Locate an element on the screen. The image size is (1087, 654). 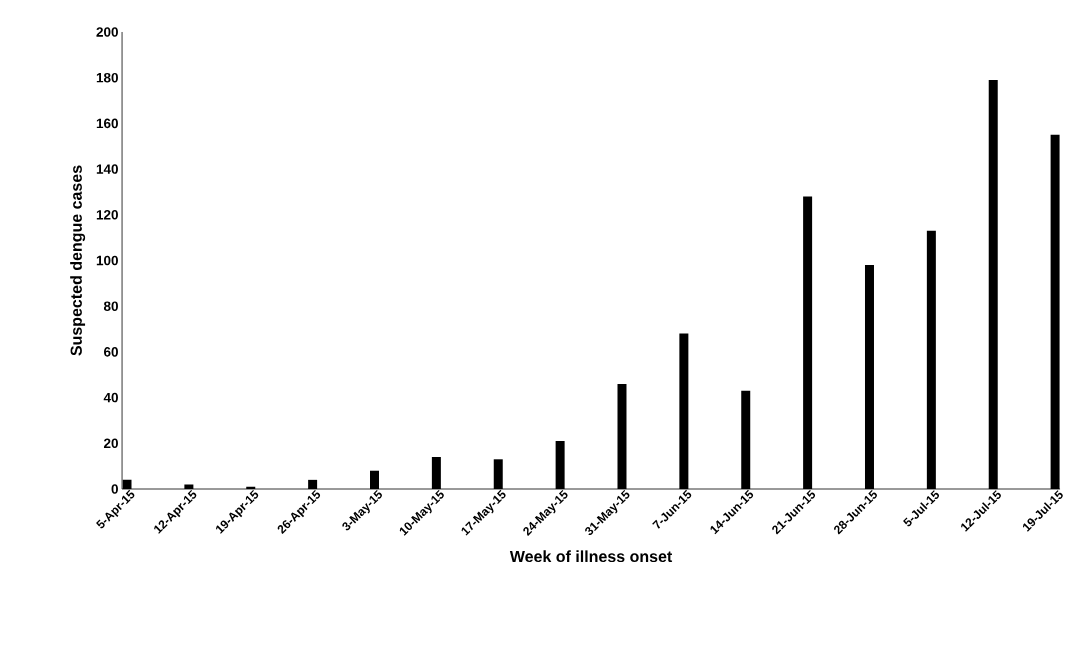
y-tick-label: 100 is located at coordinates (107, 260).